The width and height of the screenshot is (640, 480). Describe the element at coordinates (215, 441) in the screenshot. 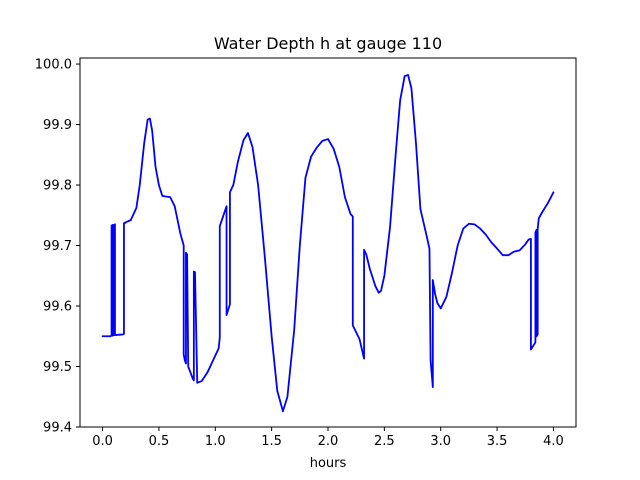

I see `x-tick-label: 1.0` at that location.